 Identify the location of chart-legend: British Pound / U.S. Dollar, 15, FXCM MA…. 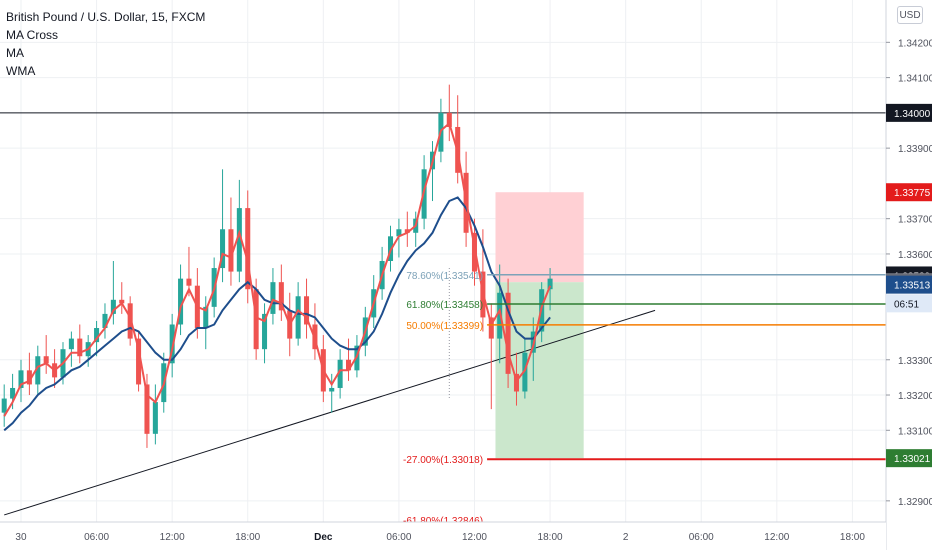
(105, 44).